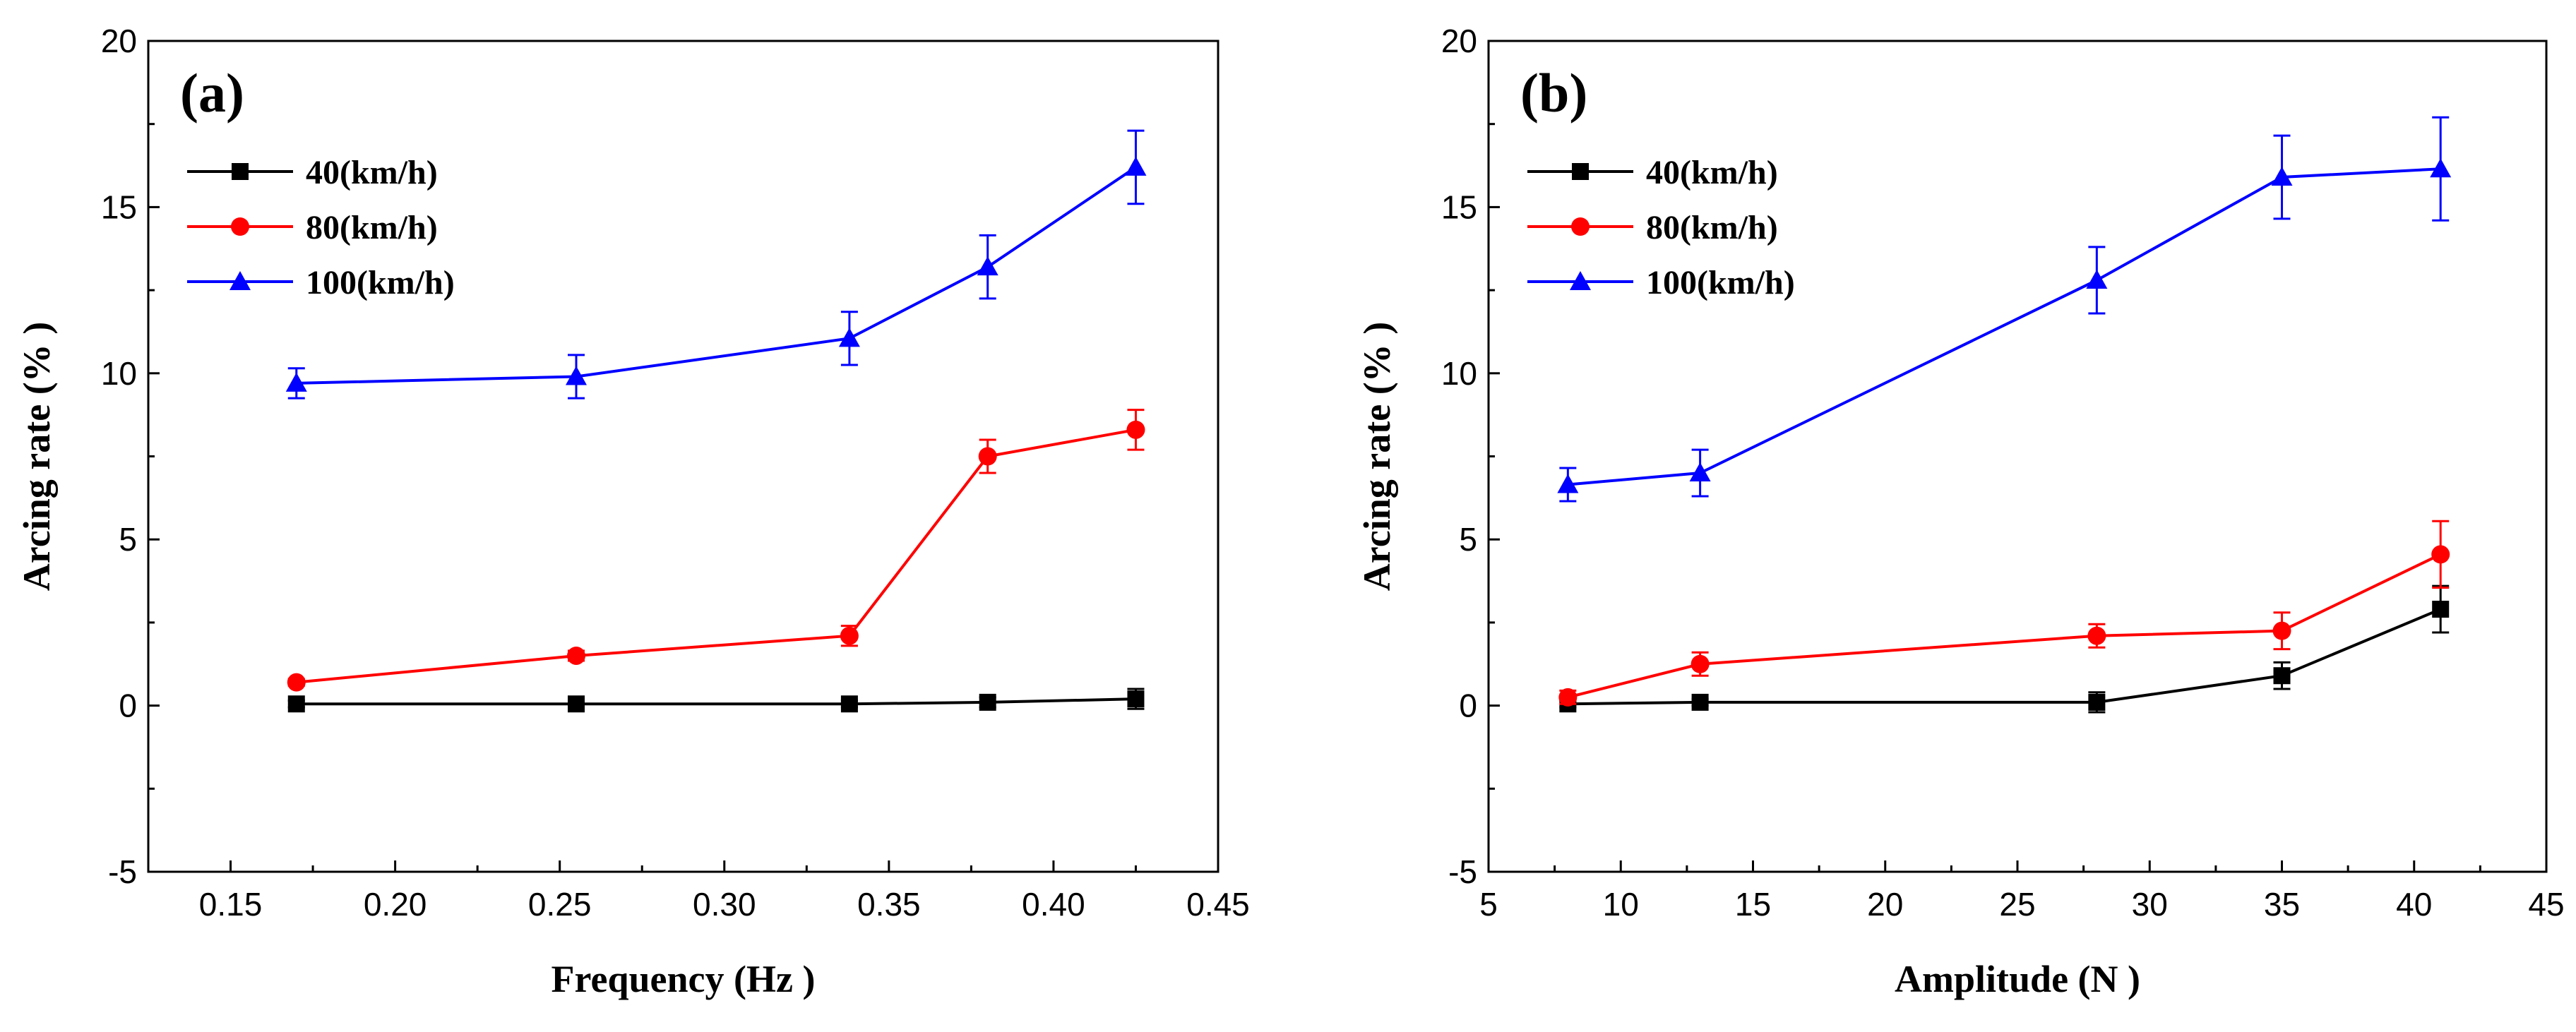  What do you see at coordinates (2282, 905) in the screenshot?
I see `x-tick-label: 35` at bounding box center [2282, 905].